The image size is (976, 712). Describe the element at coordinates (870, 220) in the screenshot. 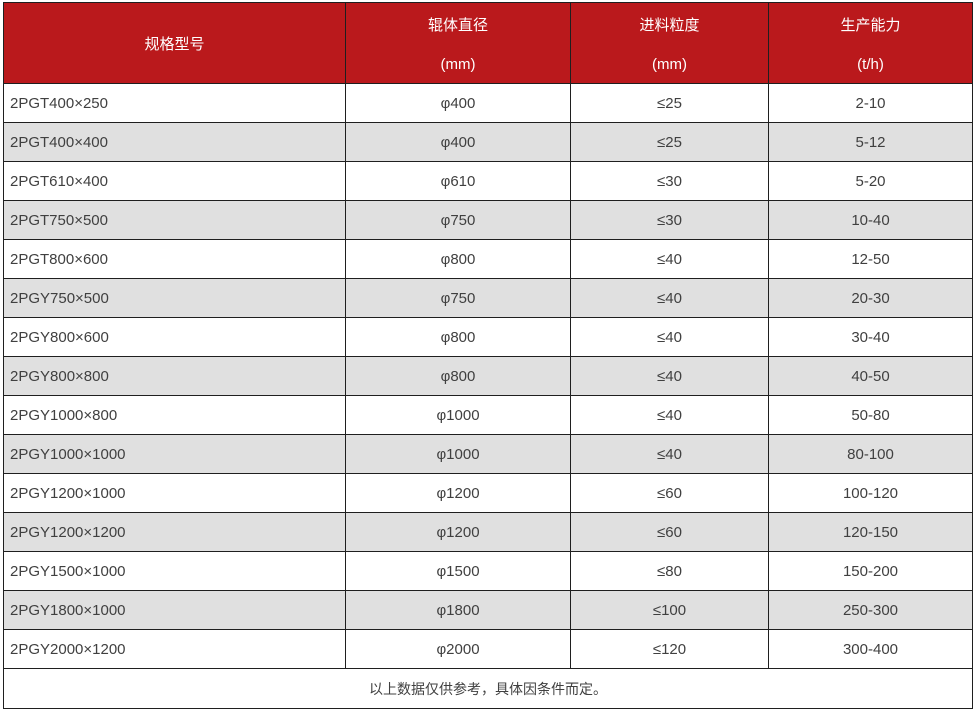

I see `capacity-cell: 10-40` at that location.